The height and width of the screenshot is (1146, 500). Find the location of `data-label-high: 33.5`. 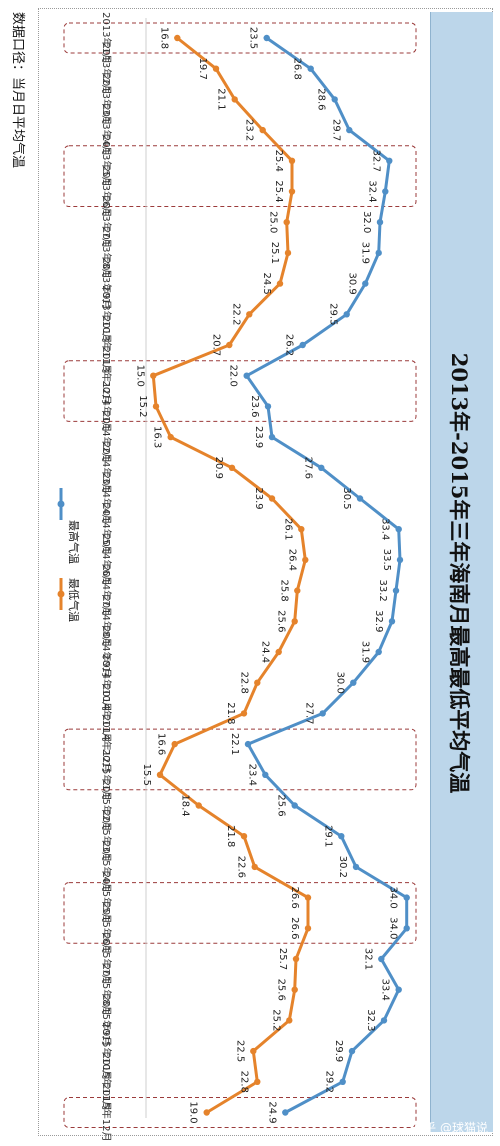

data-label-high: 33.5 is located at coordinates (386, 560).